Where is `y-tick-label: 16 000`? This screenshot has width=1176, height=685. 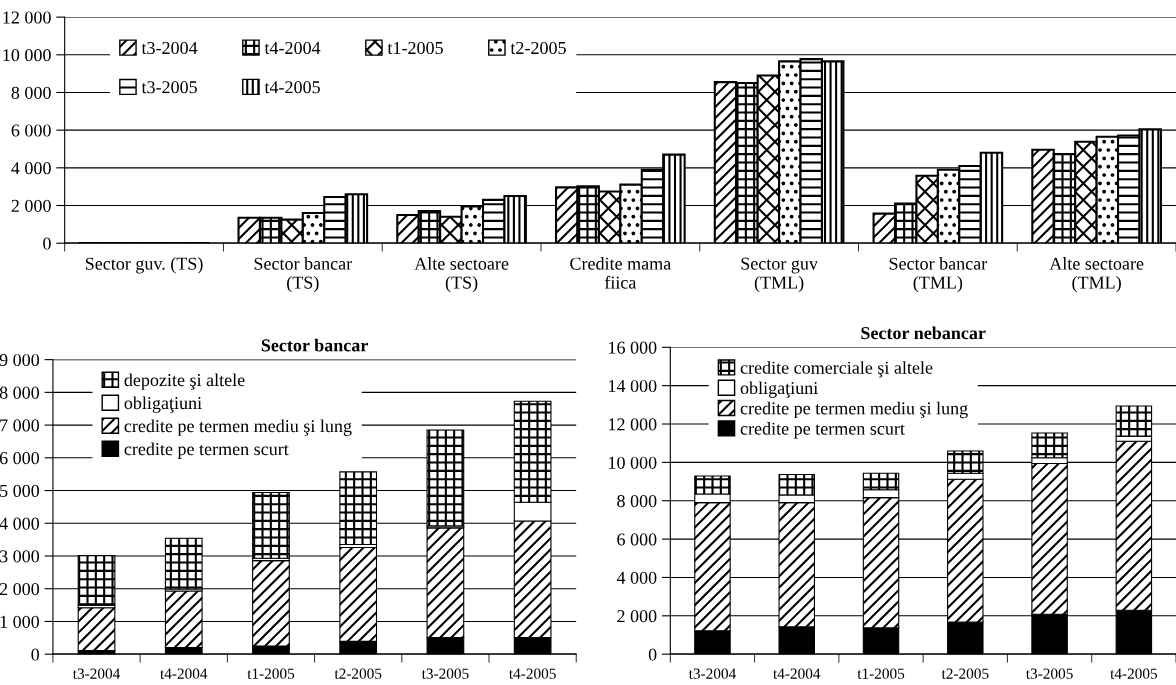
y-tick-label: 16 000 is located at coordinates (633, 347).